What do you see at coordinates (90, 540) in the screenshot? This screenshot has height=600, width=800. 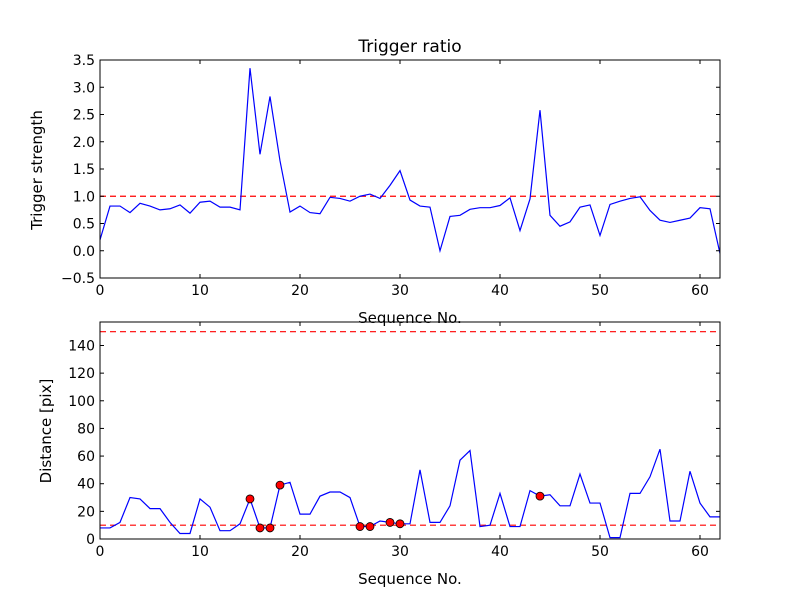 I see `y-tick-label: 0` at bounding box center [90, 540].